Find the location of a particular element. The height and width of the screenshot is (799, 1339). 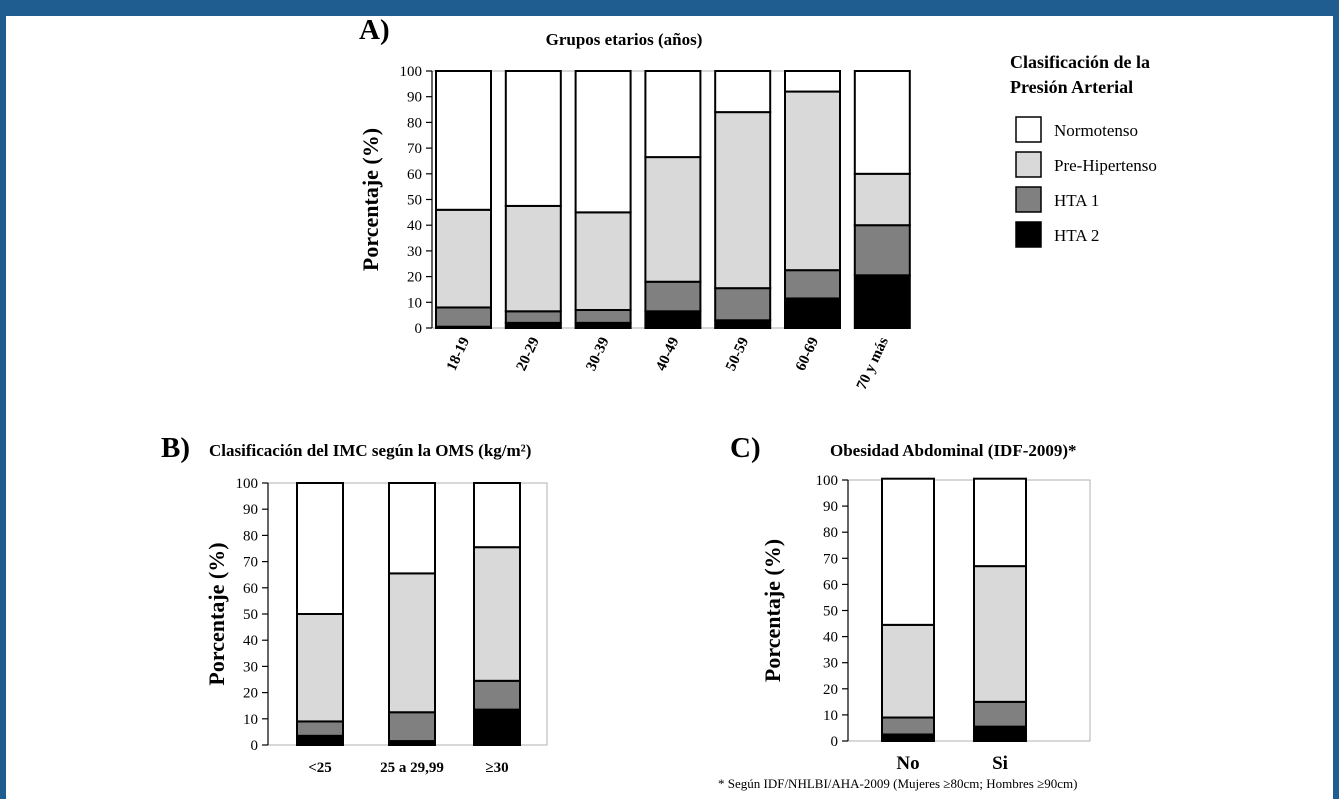

x-category-label: 30-39 is located at coordinates (597, 354).